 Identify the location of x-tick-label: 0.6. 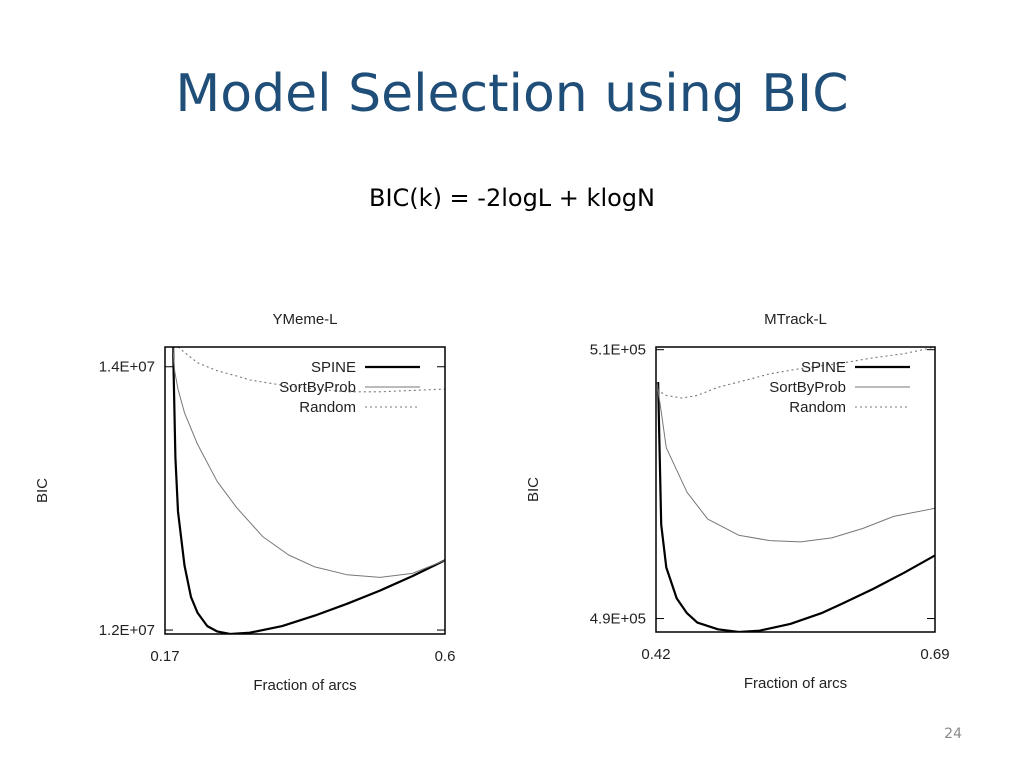
(445, 656).